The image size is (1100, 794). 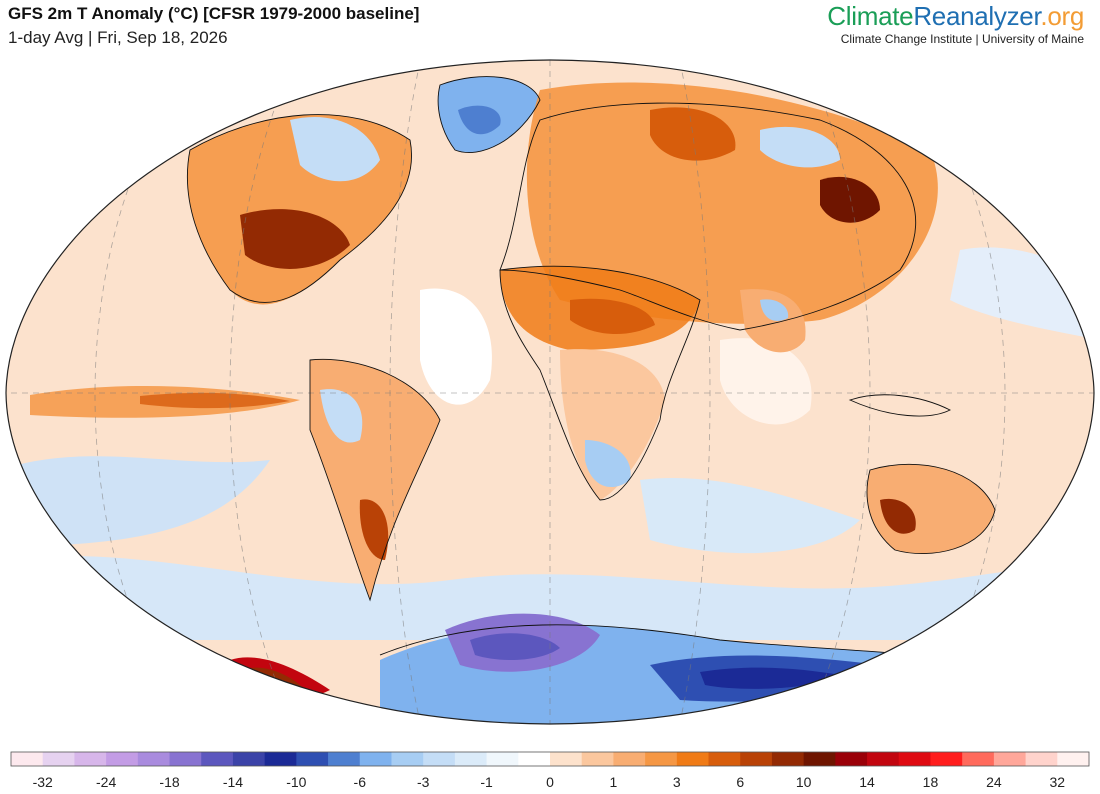 I want to click on siberia-hotspot, so click(x=850, y=199).